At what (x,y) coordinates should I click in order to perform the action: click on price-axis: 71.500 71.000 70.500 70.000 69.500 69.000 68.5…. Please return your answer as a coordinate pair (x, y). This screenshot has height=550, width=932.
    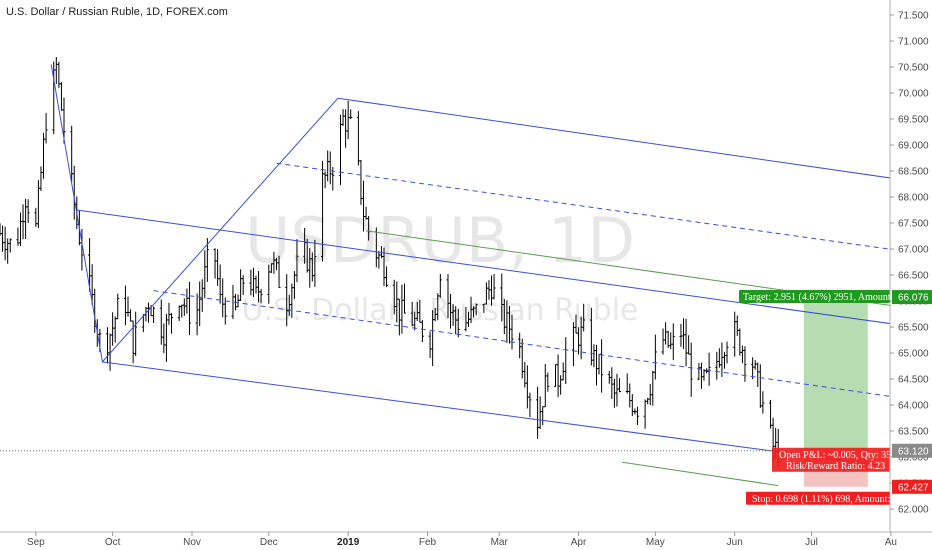
    Looking at the image, I should click on (910, 266).